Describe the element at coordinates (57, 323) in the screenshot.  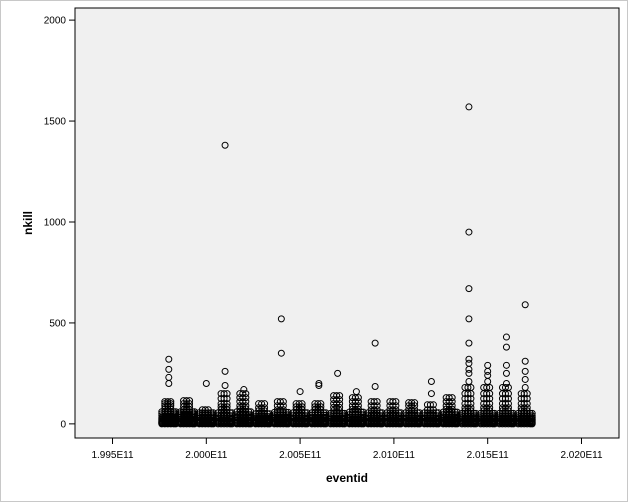
I see `y-tick-label: 500` at that location.